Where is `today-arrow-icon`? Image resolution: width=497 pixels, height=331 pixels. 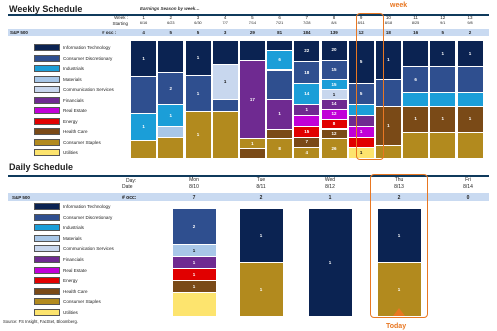 today-arrow-icon is located at coordinates (399, 312).